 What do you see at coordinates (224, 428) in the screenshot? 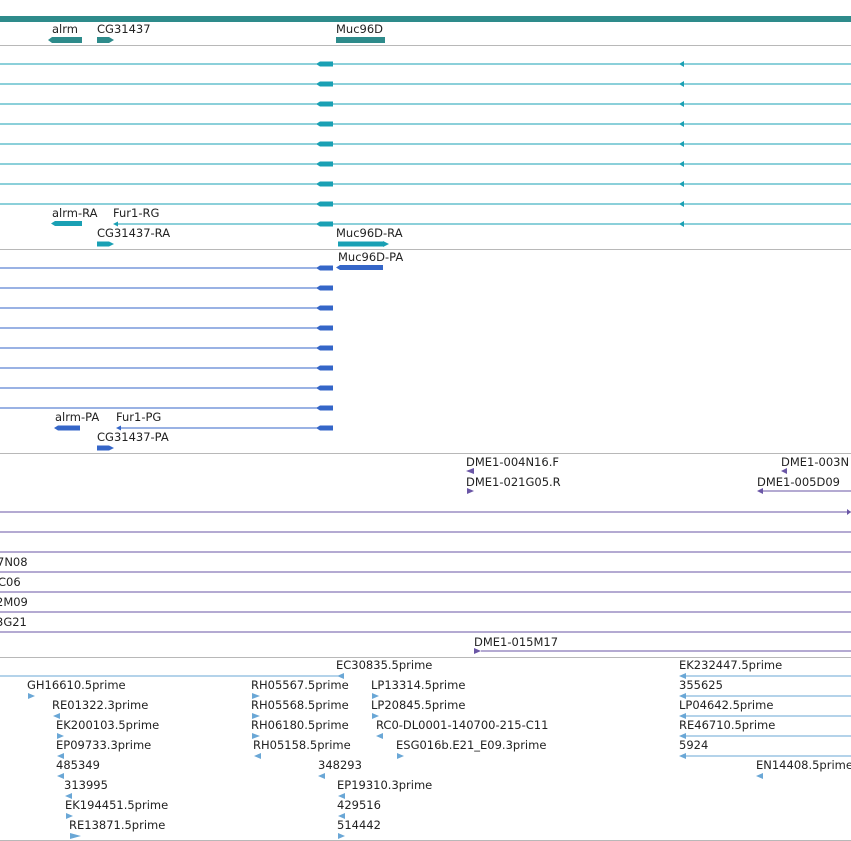
I see `protein-fur1-pg` at bounding box center [224, 428].